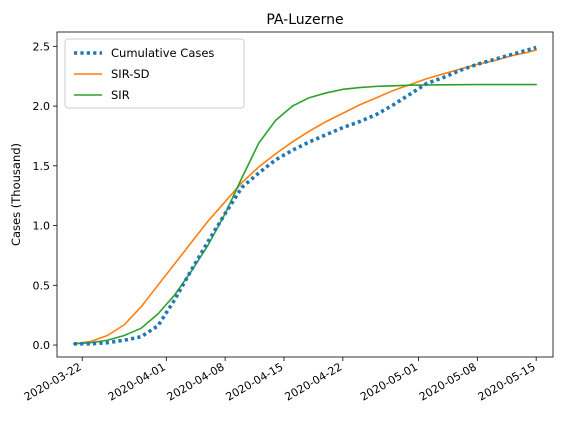 The image size is (567, 430). I want to click on legend-label: SIR, so click(120, 95).